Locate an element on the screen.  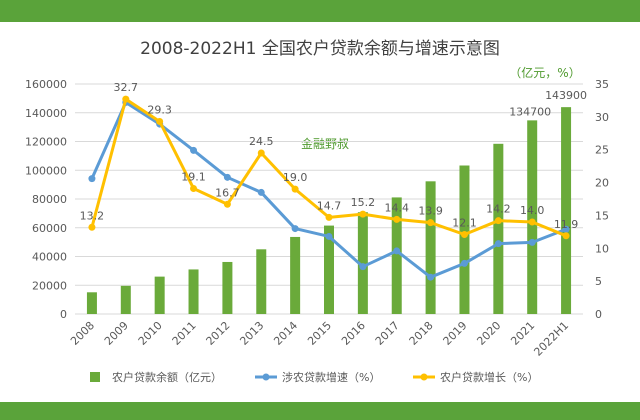
x-tick-label: 2015 is located at coordinates (319, 333).